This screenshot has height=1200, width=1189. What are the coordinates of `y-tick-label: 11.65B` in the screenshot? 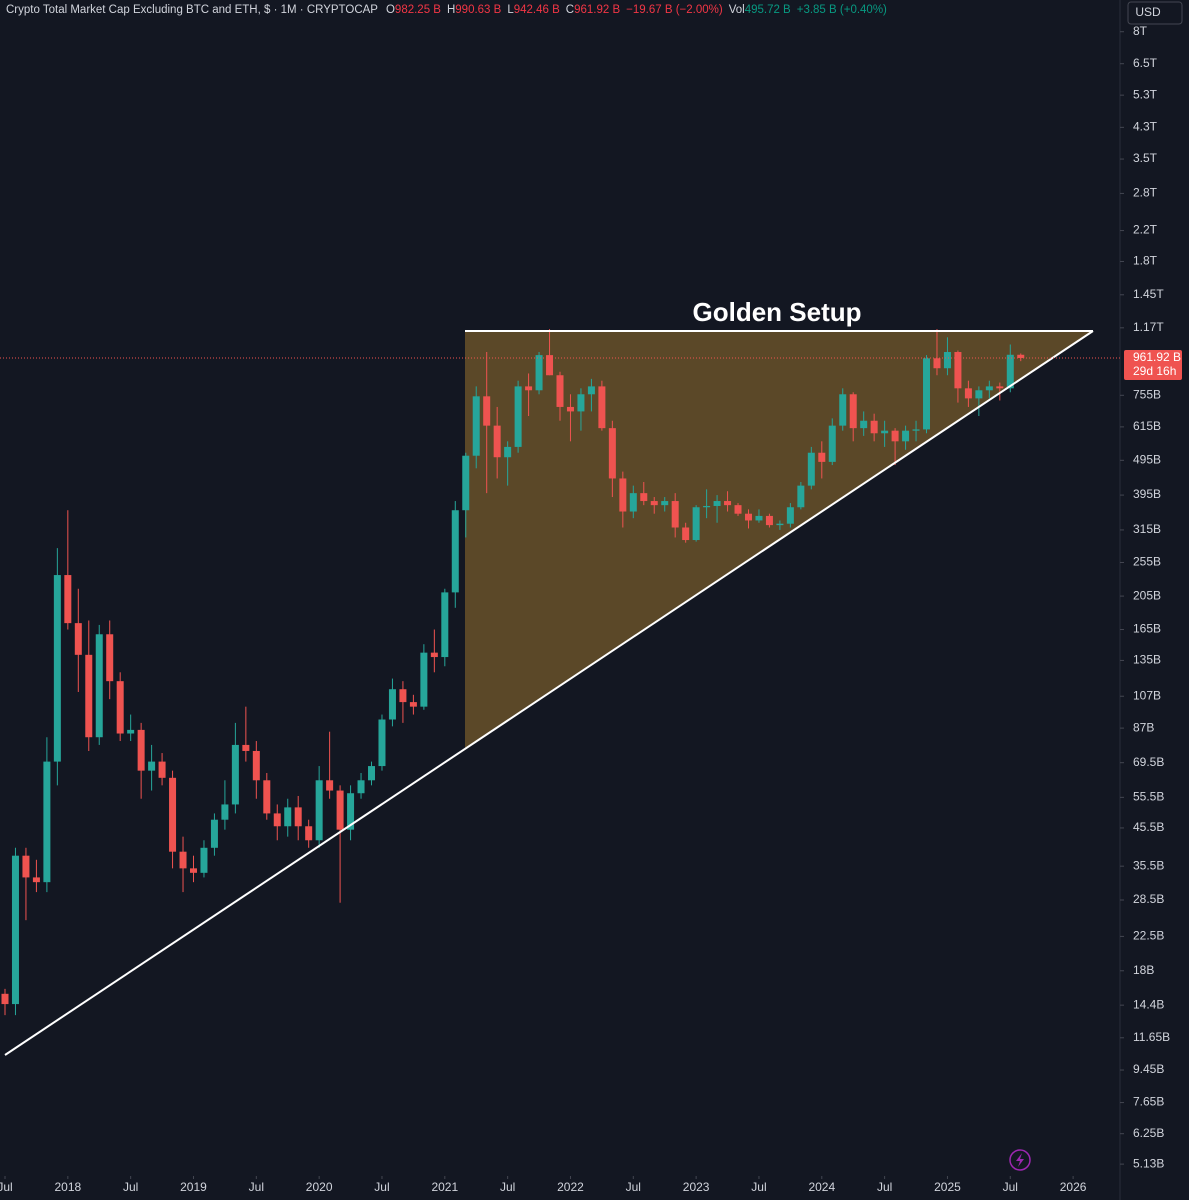 It's located at (1151, 1037).